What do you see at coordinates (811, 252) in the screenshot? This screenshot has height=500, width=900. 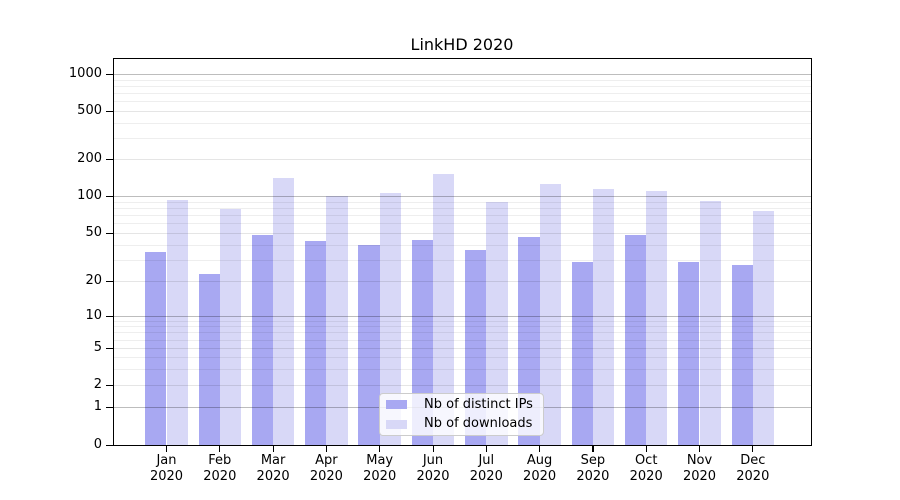 I see `right-spine` at bounding box center [811, 252].